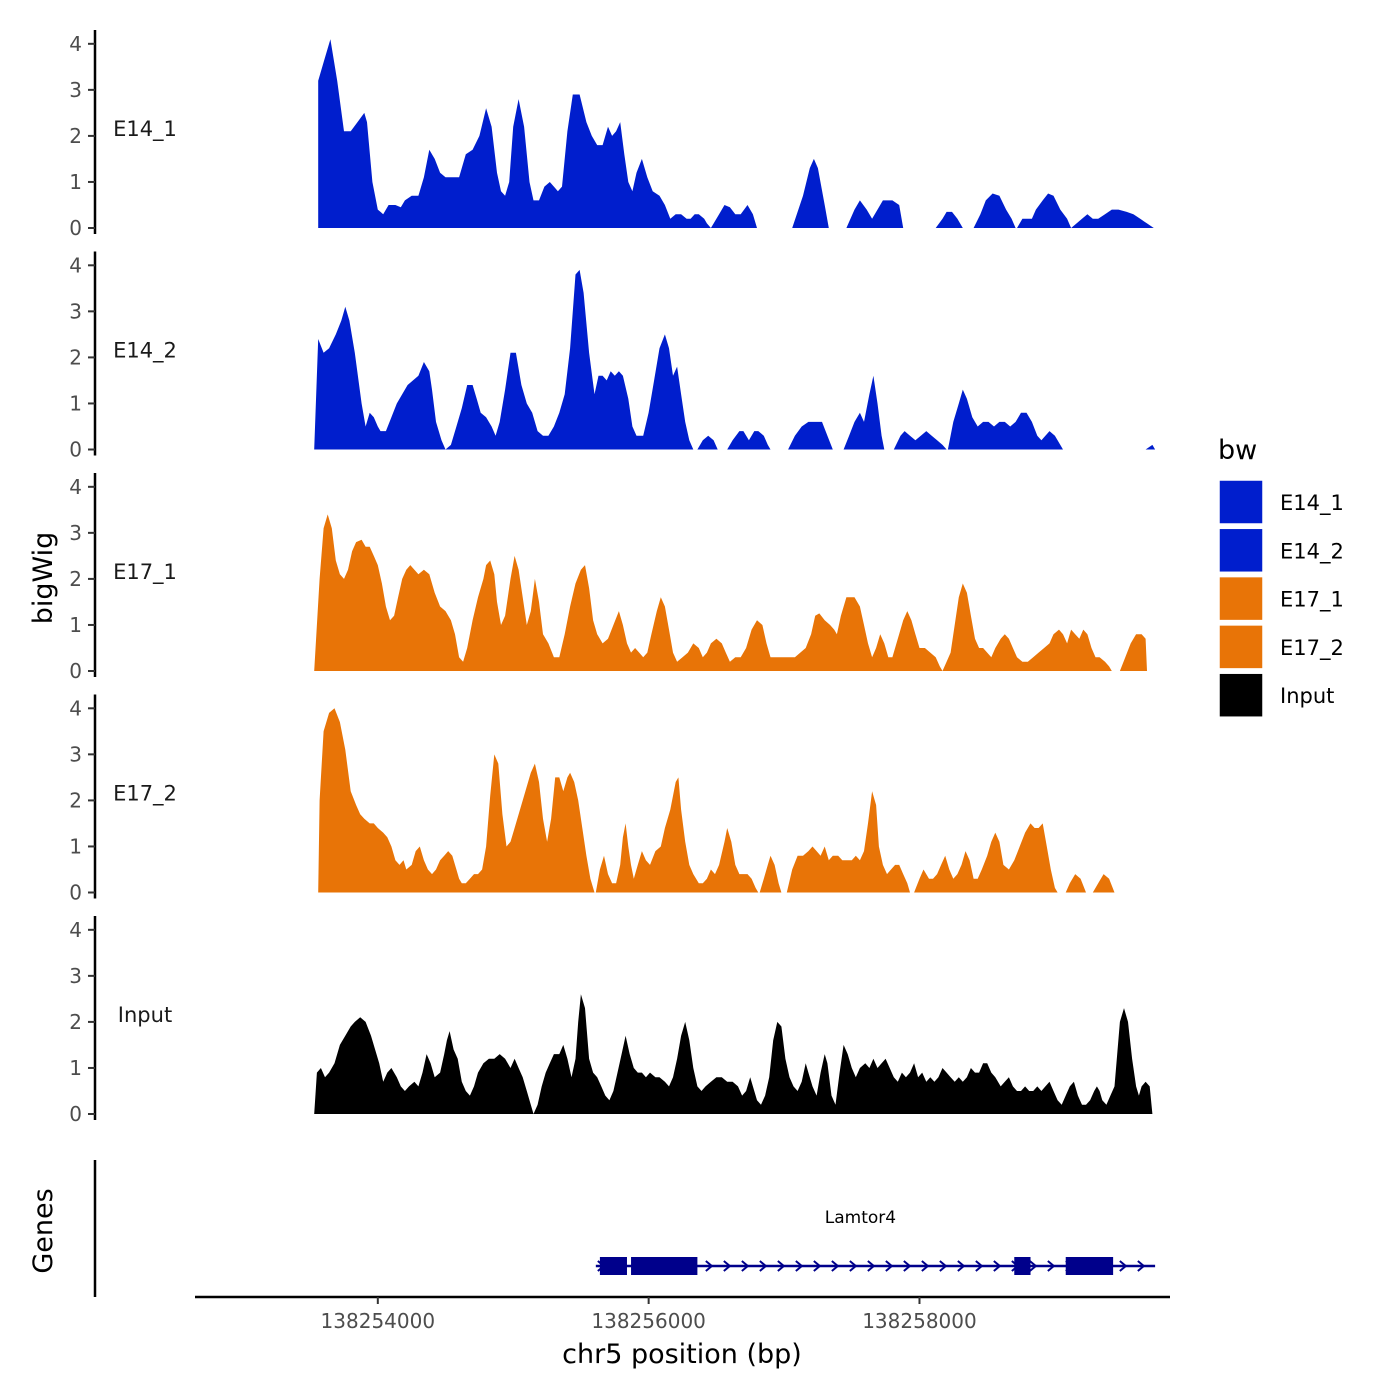 The image size is (1400, 1400). I want to click on track-E14_1: 0 1 2 3 4 E14_1, so click(611, 135).